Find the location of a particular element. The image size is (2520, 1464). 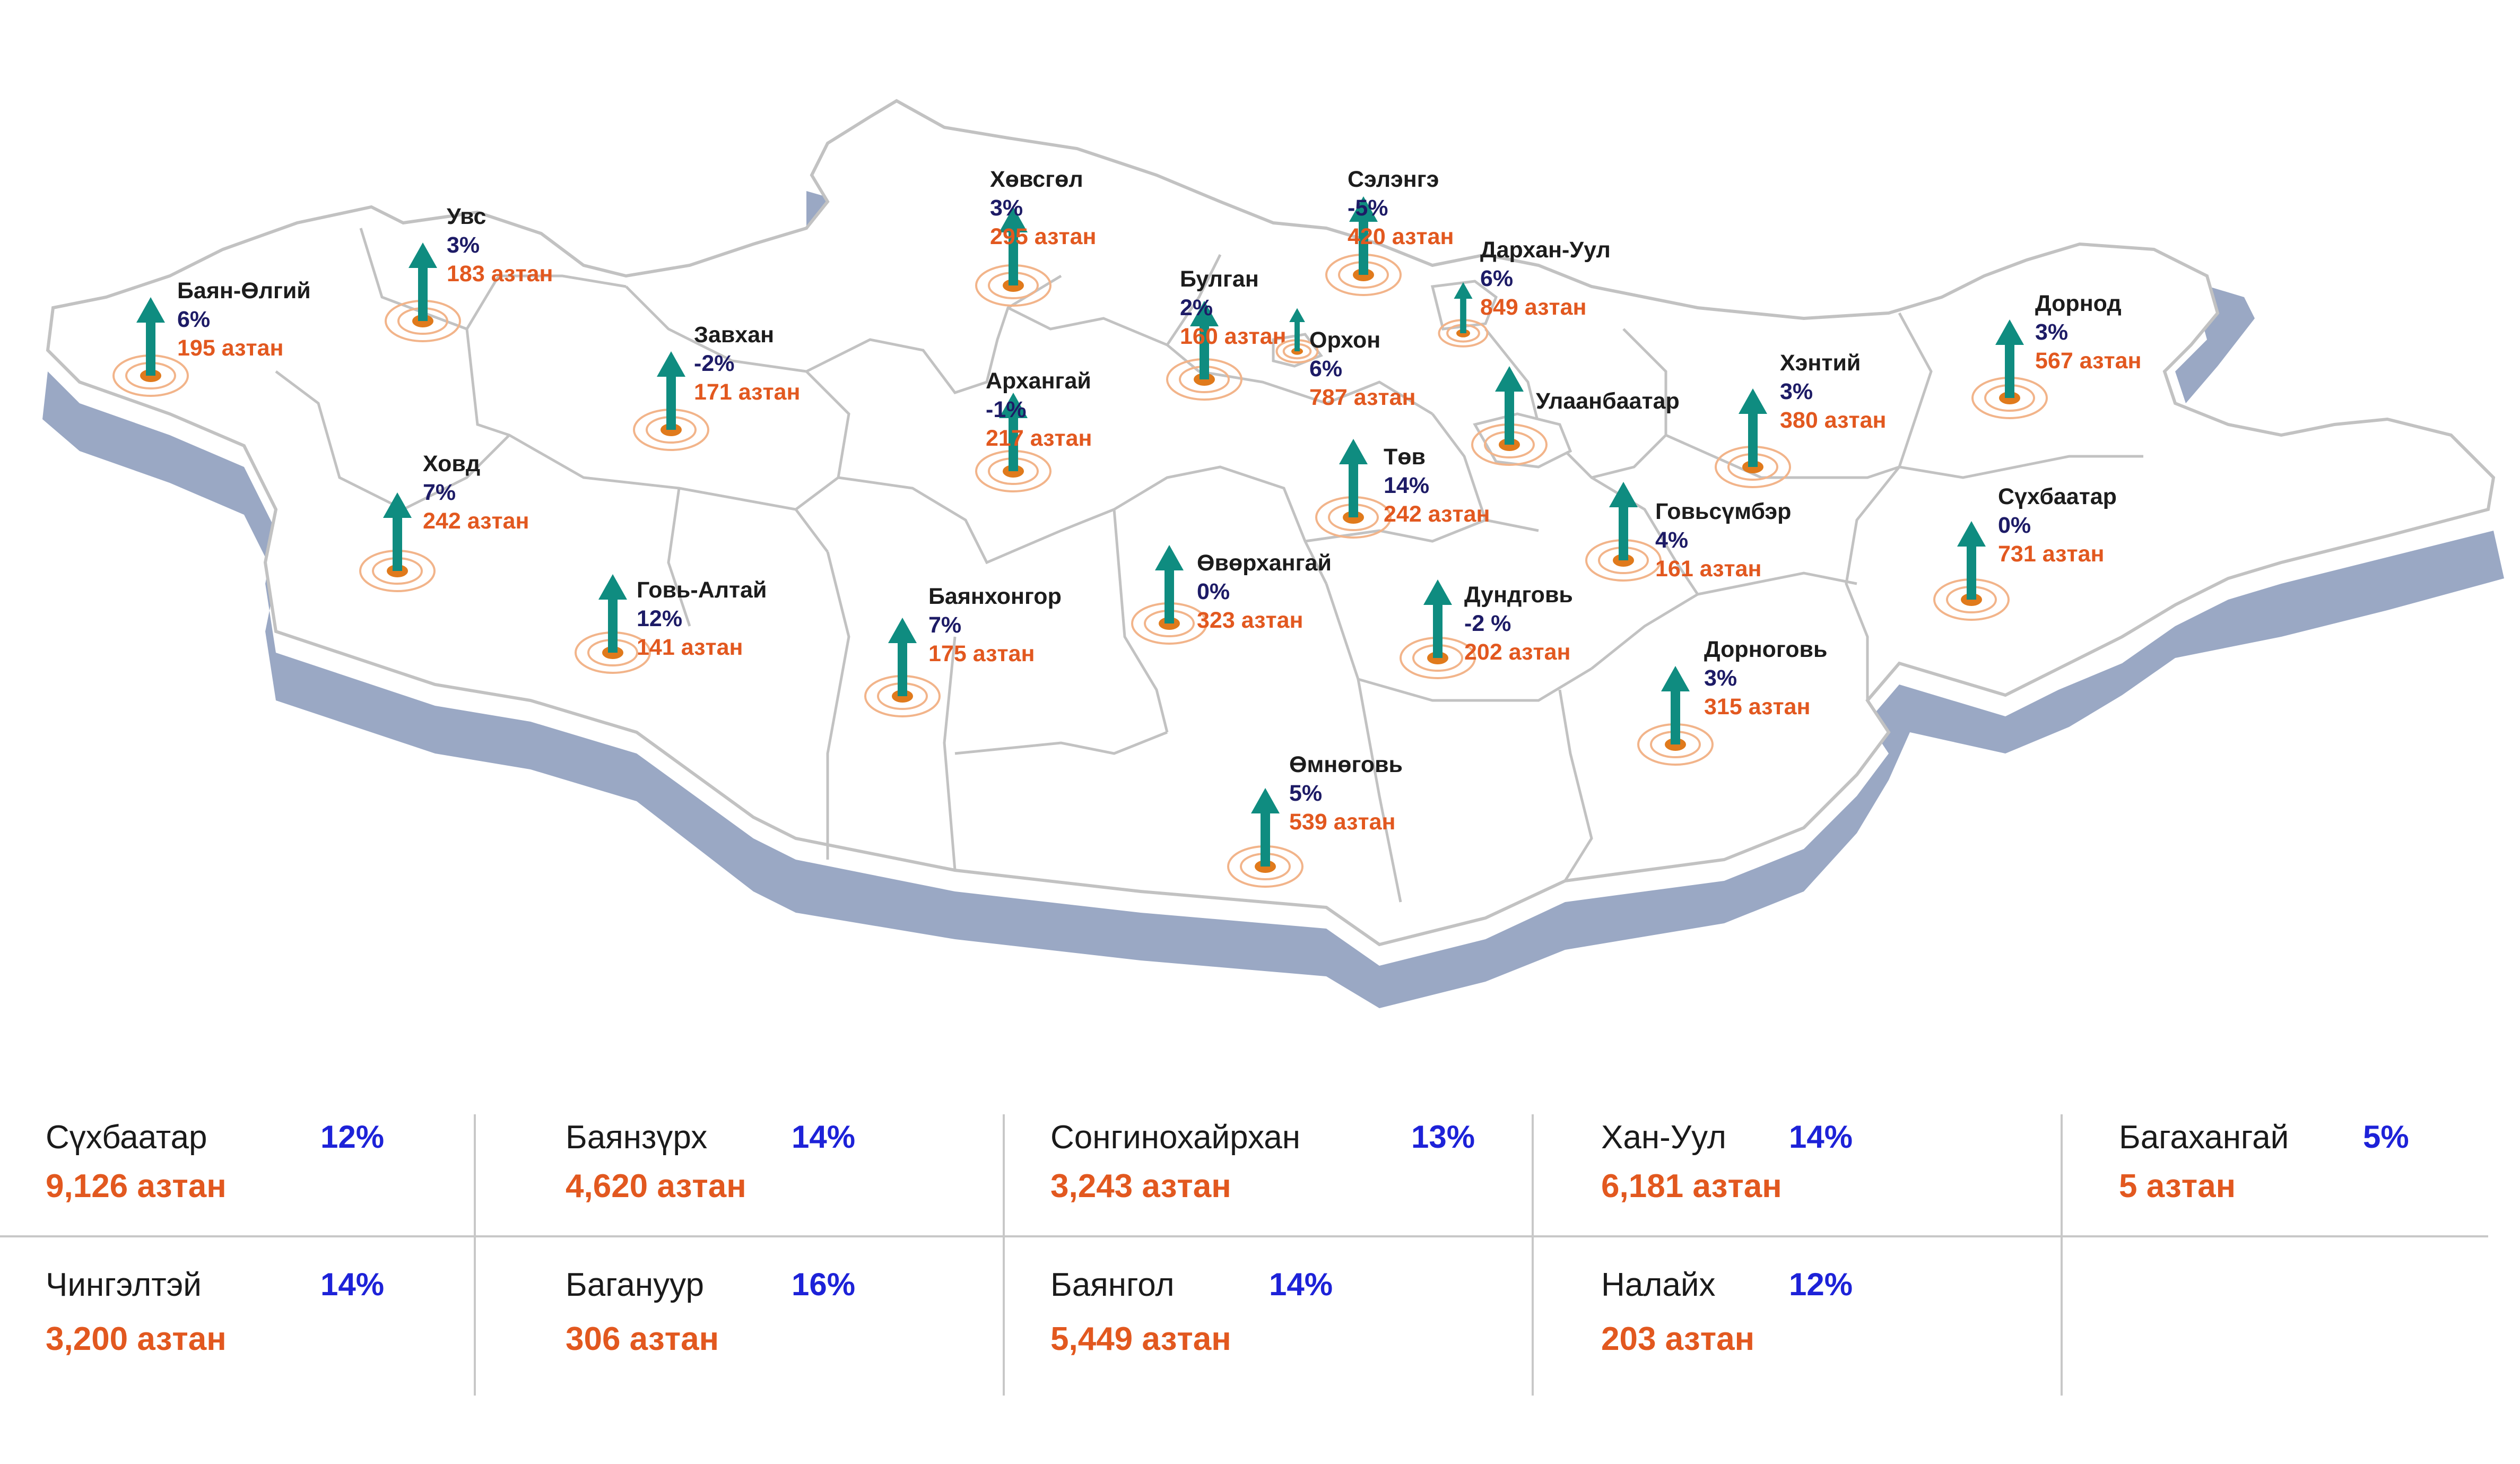

province-percent: 2% is located at coordinates (1197, 307).